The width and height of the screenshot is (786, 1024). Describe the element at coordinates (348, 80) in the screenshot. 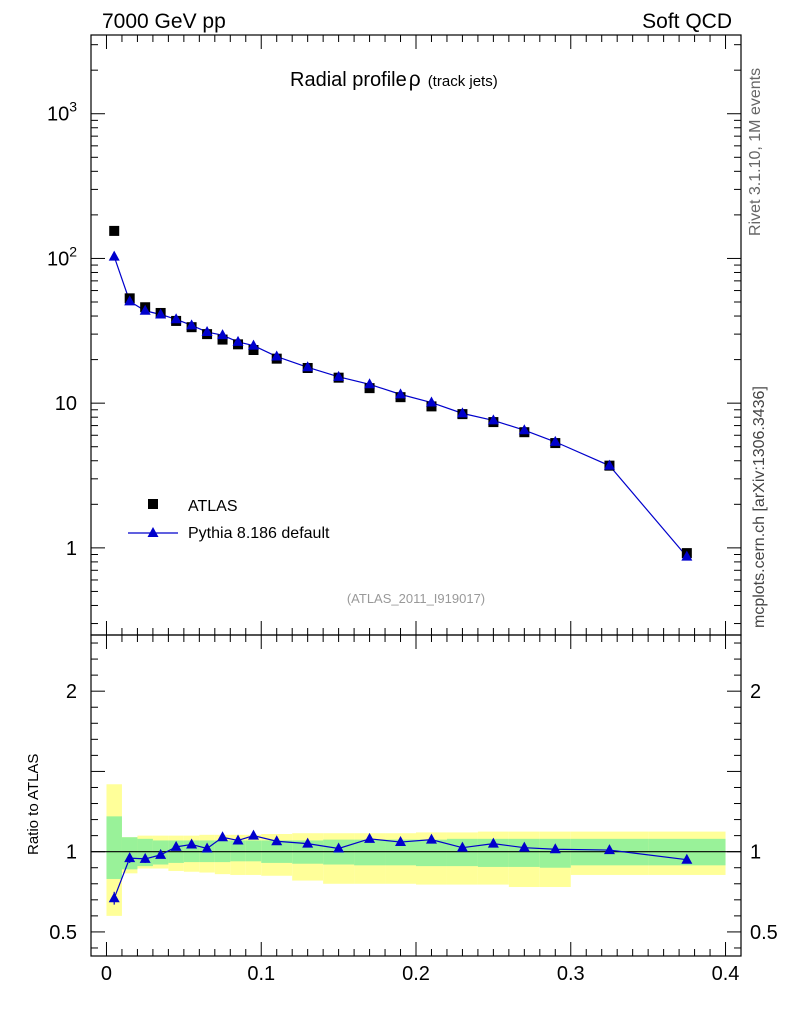

I see `chart-title-main: Radial profile` at that location.